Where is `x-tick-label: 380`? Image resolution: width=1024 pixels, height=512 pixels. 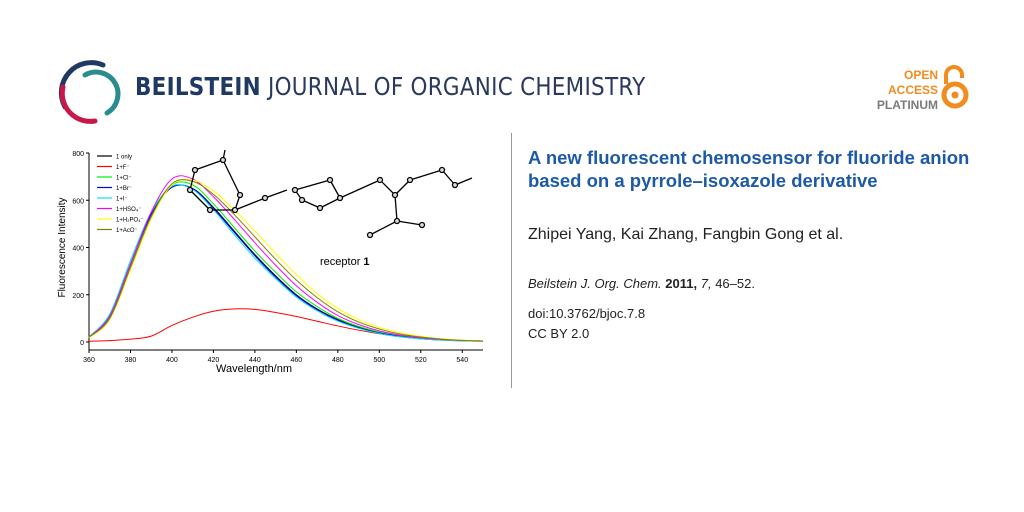 x-tick-label: 380 is located at coordinates (131, 360).